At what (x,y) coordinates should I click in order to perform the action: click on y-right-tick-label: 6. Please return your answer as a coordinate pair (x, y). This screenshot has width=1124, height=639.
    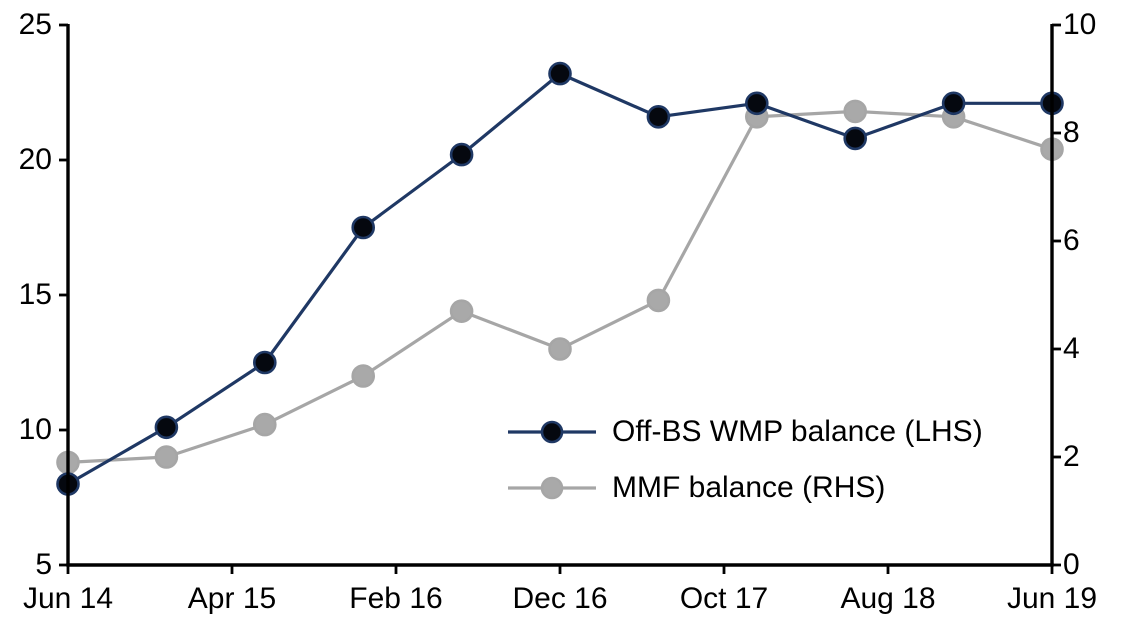
    Looking at the image, I should click on (1071, 240).